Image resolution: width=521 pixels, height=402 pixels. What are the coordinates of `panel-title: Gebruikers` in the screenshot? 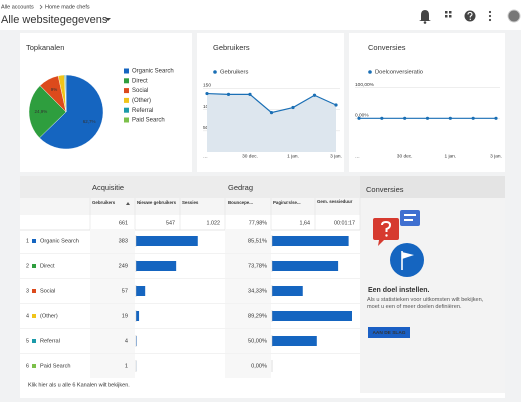 It's located at (231, 47).